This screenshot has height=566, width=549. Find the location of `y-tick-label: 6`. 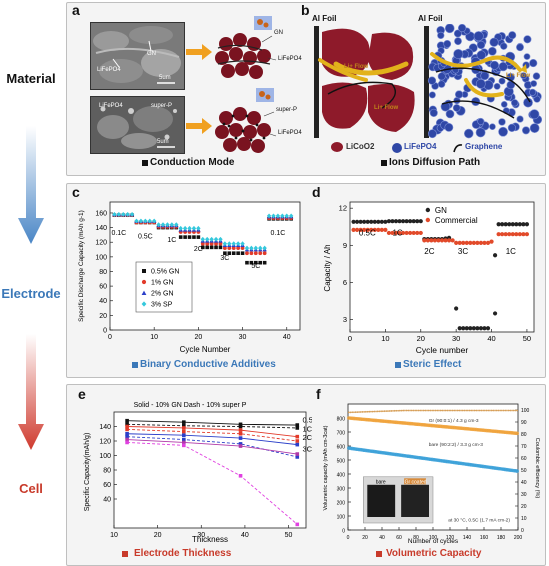

y-tick-label: 6 is located at coordinates (345, 282).